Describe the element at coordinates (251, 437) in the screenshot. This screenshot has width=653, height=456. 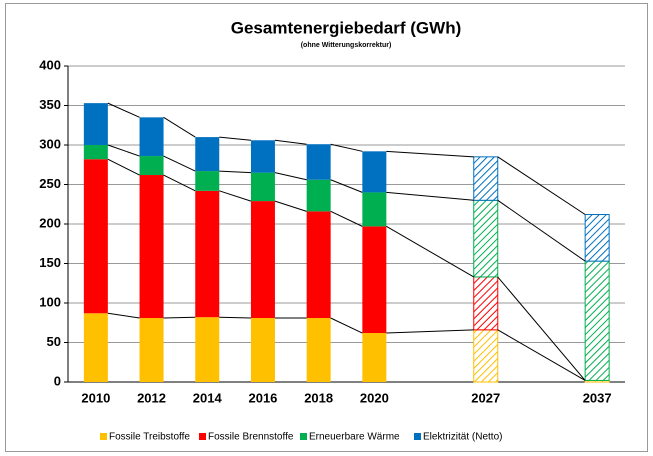
I see `legend-label: Fossile Brennstoffe` at that location.